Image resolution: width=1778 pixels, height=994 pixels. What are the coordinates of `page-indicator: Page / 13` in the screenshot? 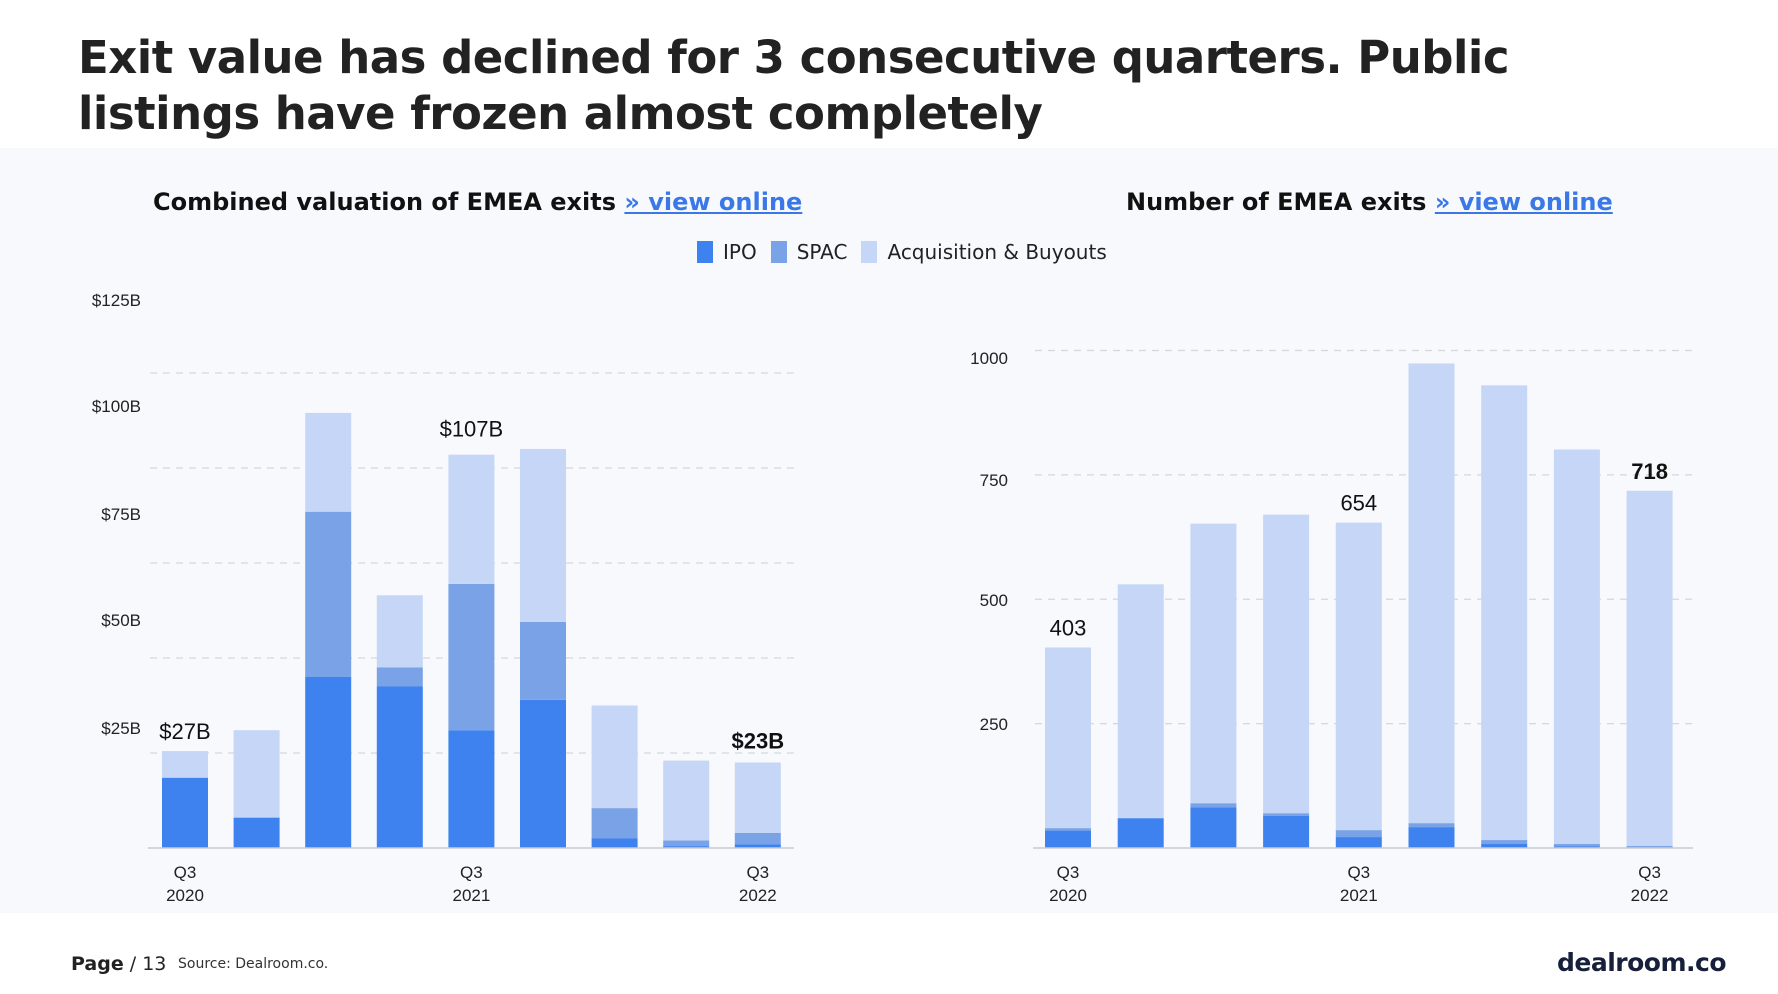 It's located at (118, 964).